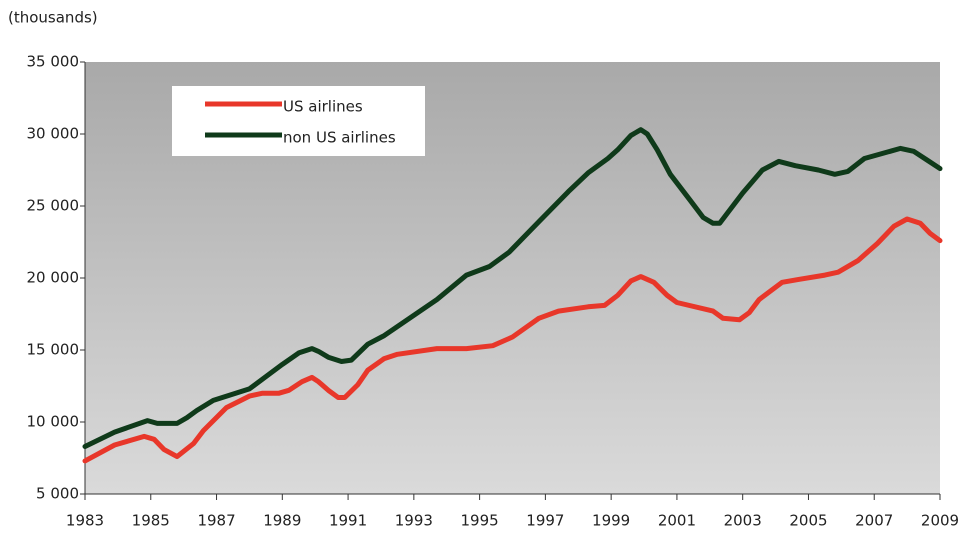 Image resolution: width=969 pixels, height=538 pixels. I want to click on x-tick-label: 2007, so click(874, 521).